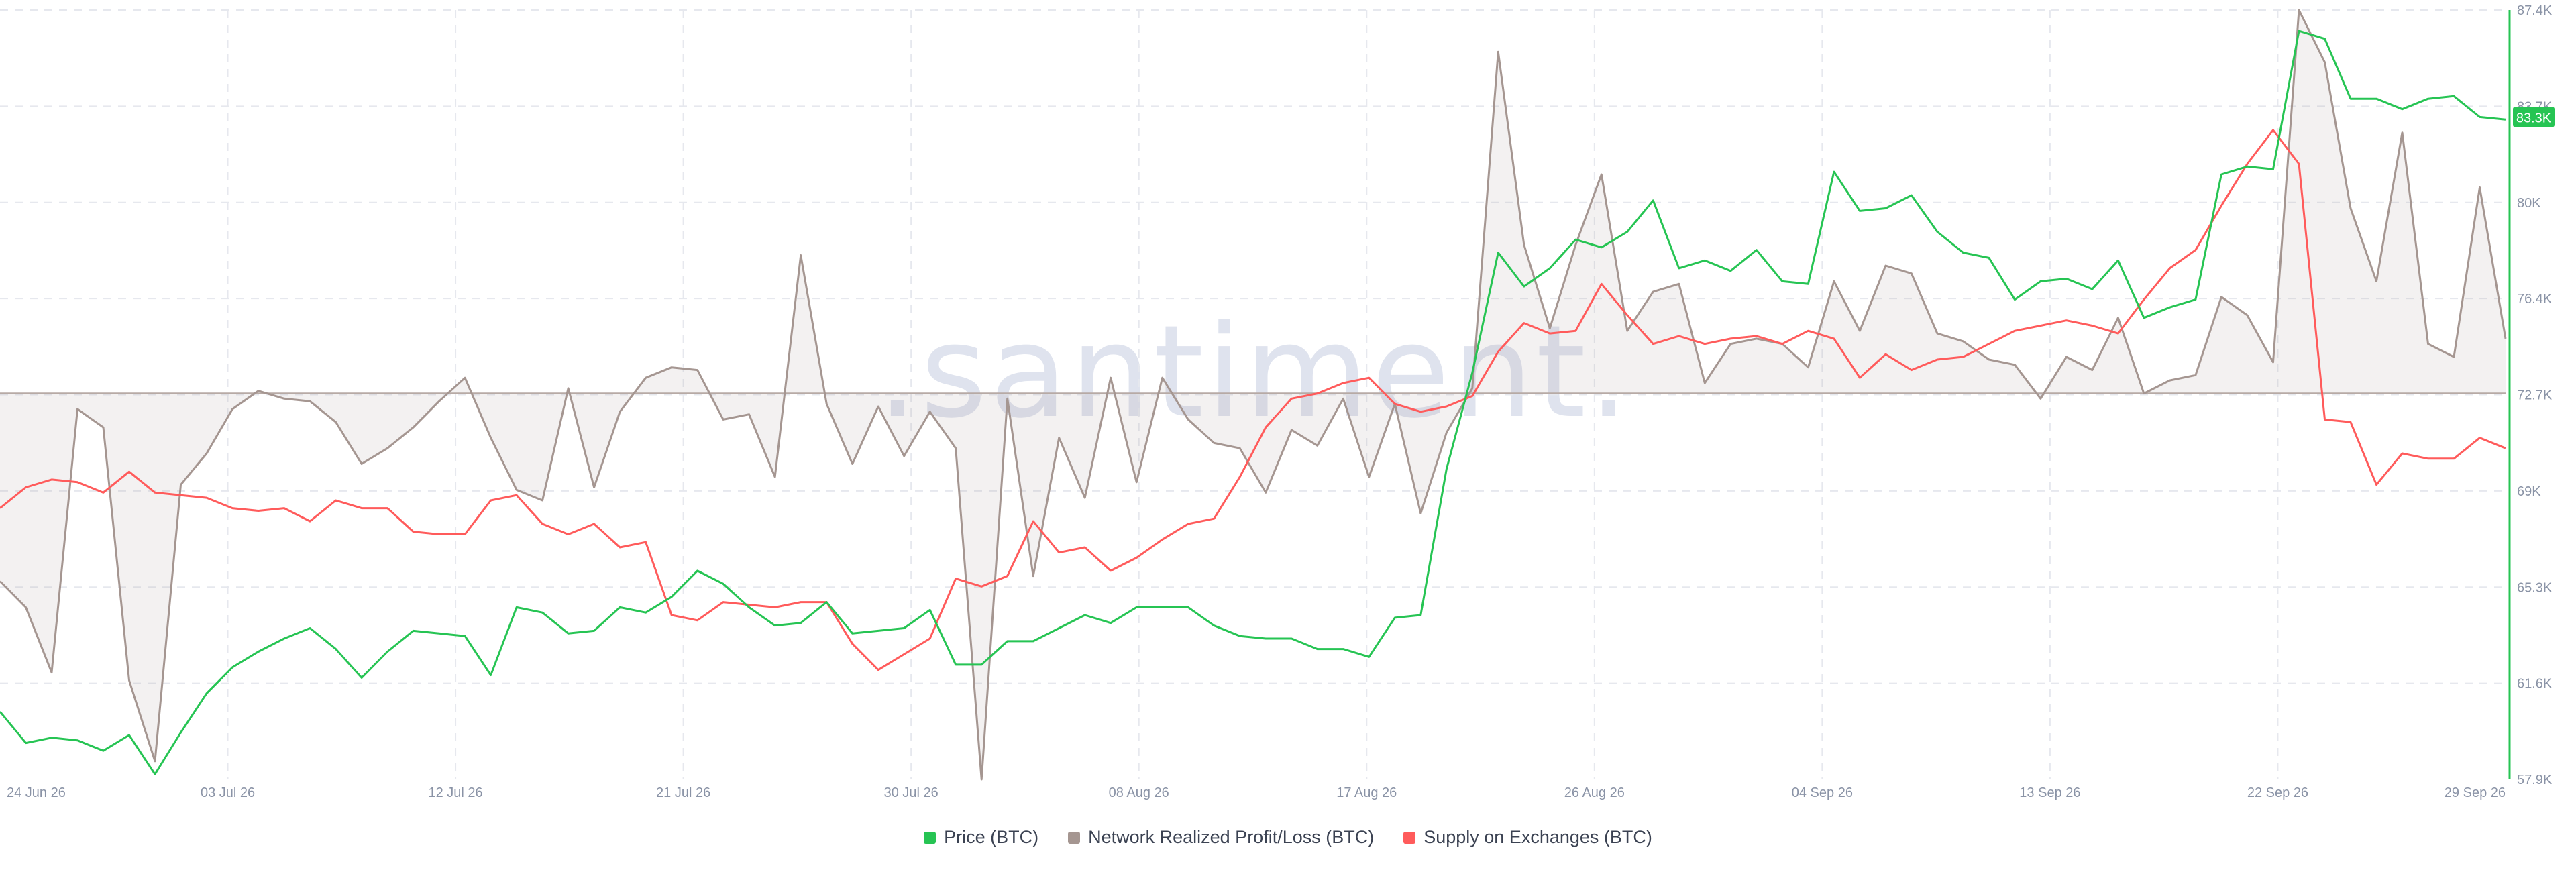 This screenshot has width=2576, height=872. Describe the element at coordinates (991, 837) in the screenshot. I see `legend-label-price: Price (BTC)` at that location.